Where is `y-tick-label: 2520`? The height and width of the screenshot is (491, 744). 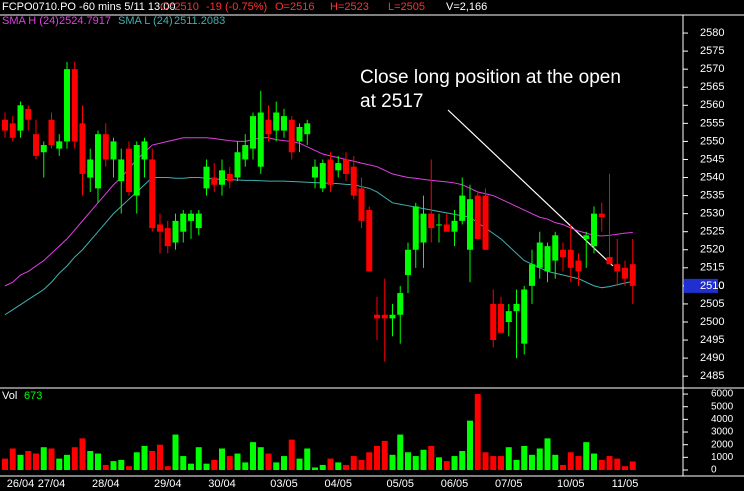 y-tick-label: 2520 is located at coordinates (712, 250).